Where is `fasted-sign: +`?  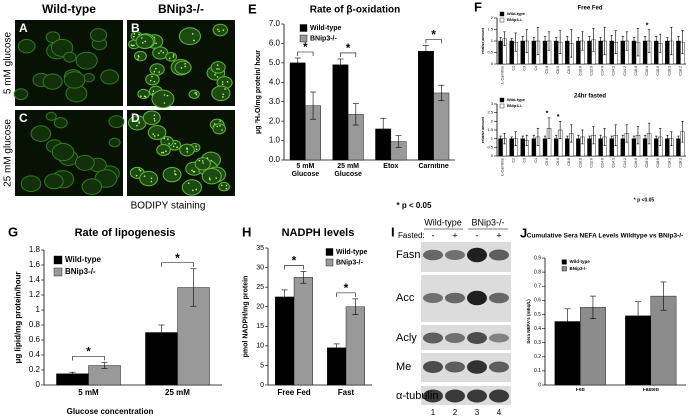 fasted-sign: + is located at coordinates (498, 235).